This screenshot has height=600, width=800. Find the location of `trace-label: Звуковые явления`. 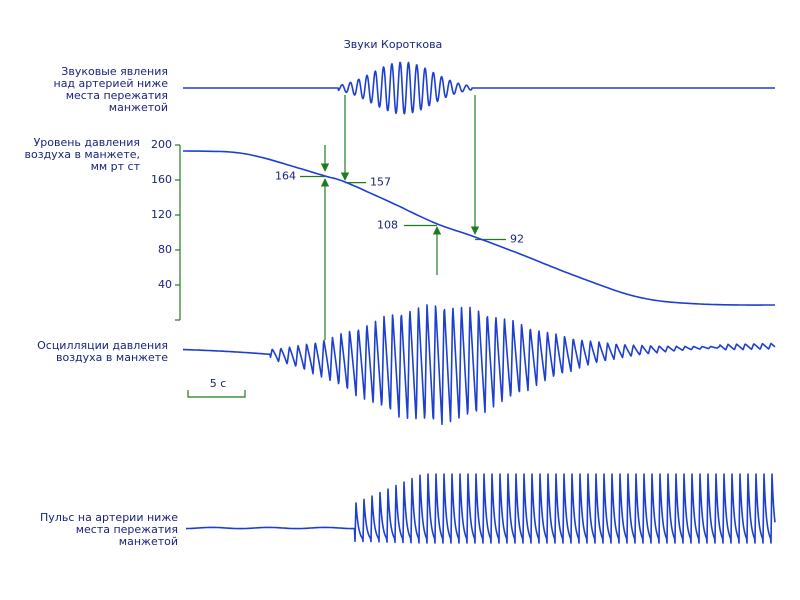

trace-label: Звуковые явления is located at coordinates (114, 71).